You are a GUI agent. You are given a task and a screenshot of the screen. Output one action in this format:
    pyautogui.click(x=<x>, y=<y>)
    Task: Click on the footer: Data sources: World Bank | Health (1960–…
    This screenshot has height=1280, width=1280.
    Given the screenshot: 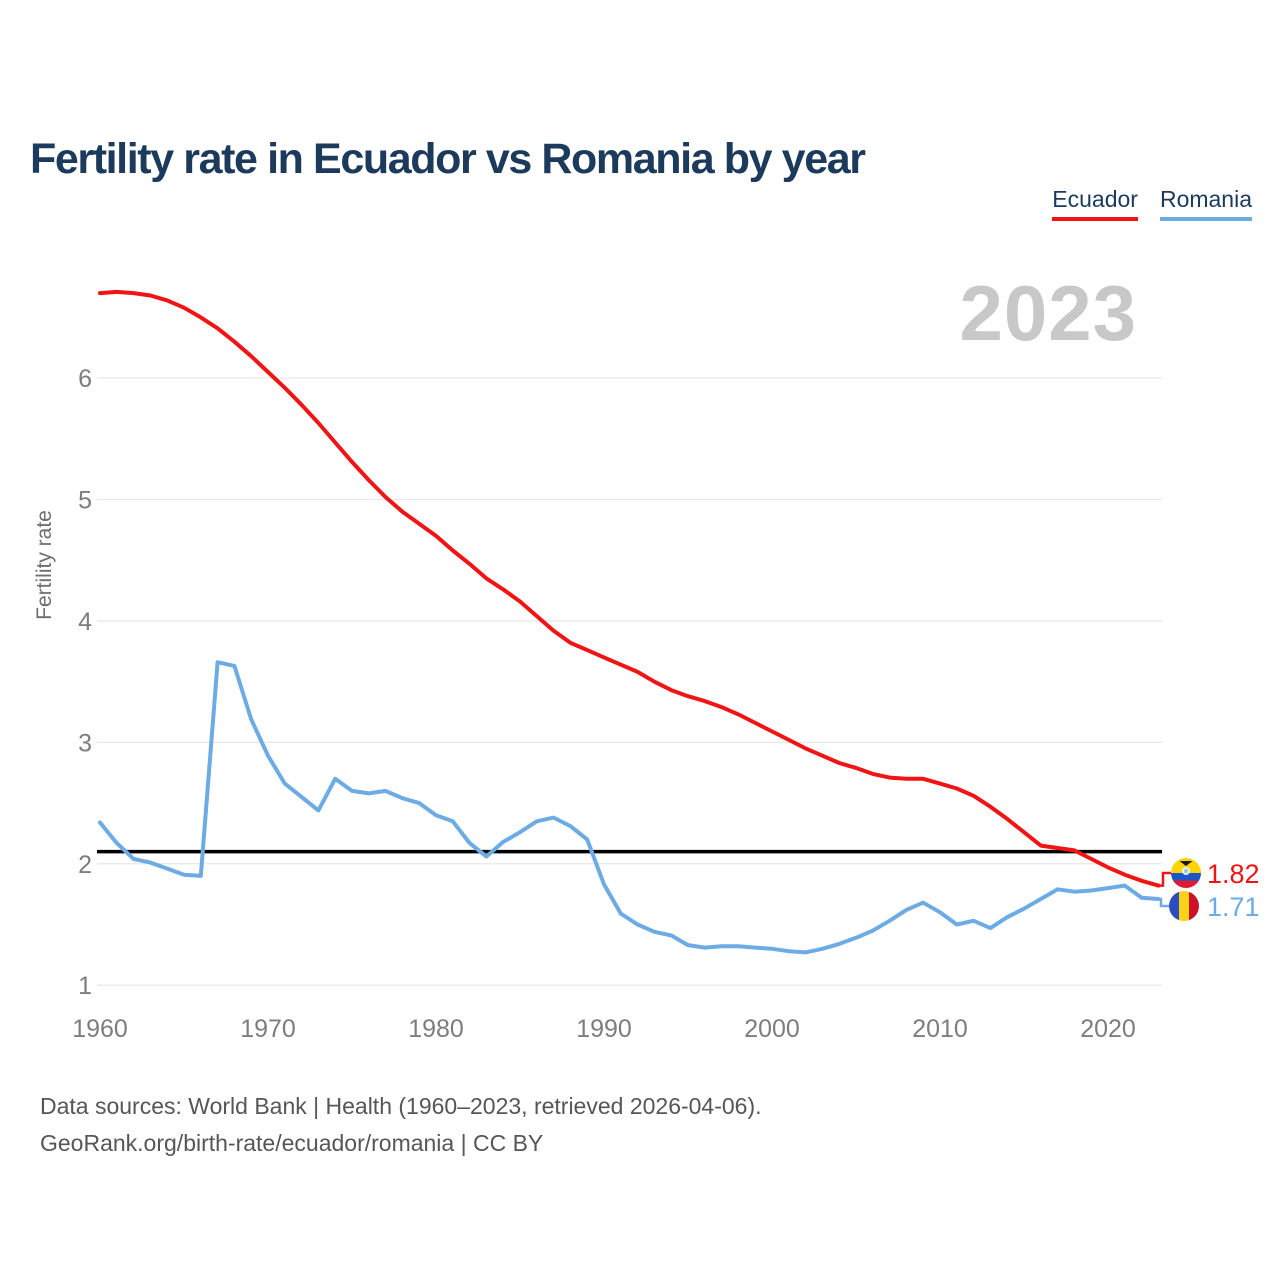 What is the action you would take?
    pyautogui.click(x=401, y=1125)
    